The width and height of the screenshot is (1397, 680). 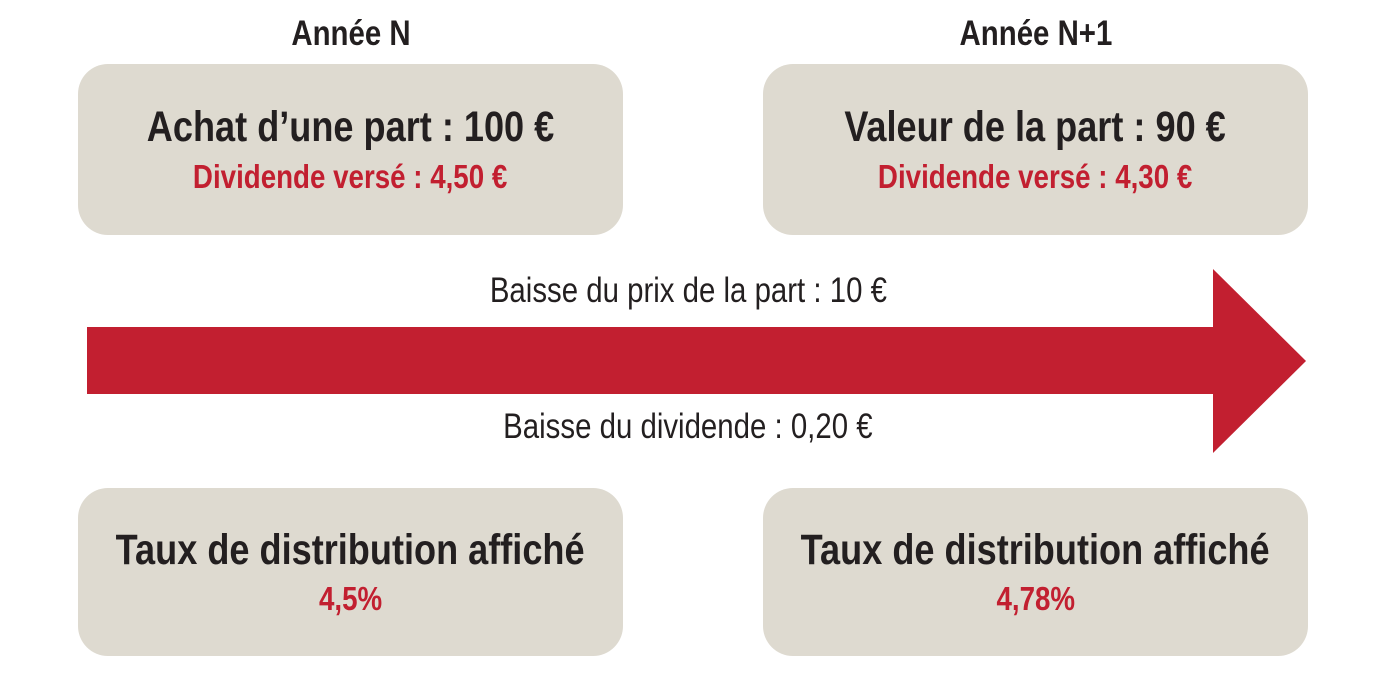 I want to click on purchase-price-line: Achat d’une part : 100 €, so click(x=350, y=127).